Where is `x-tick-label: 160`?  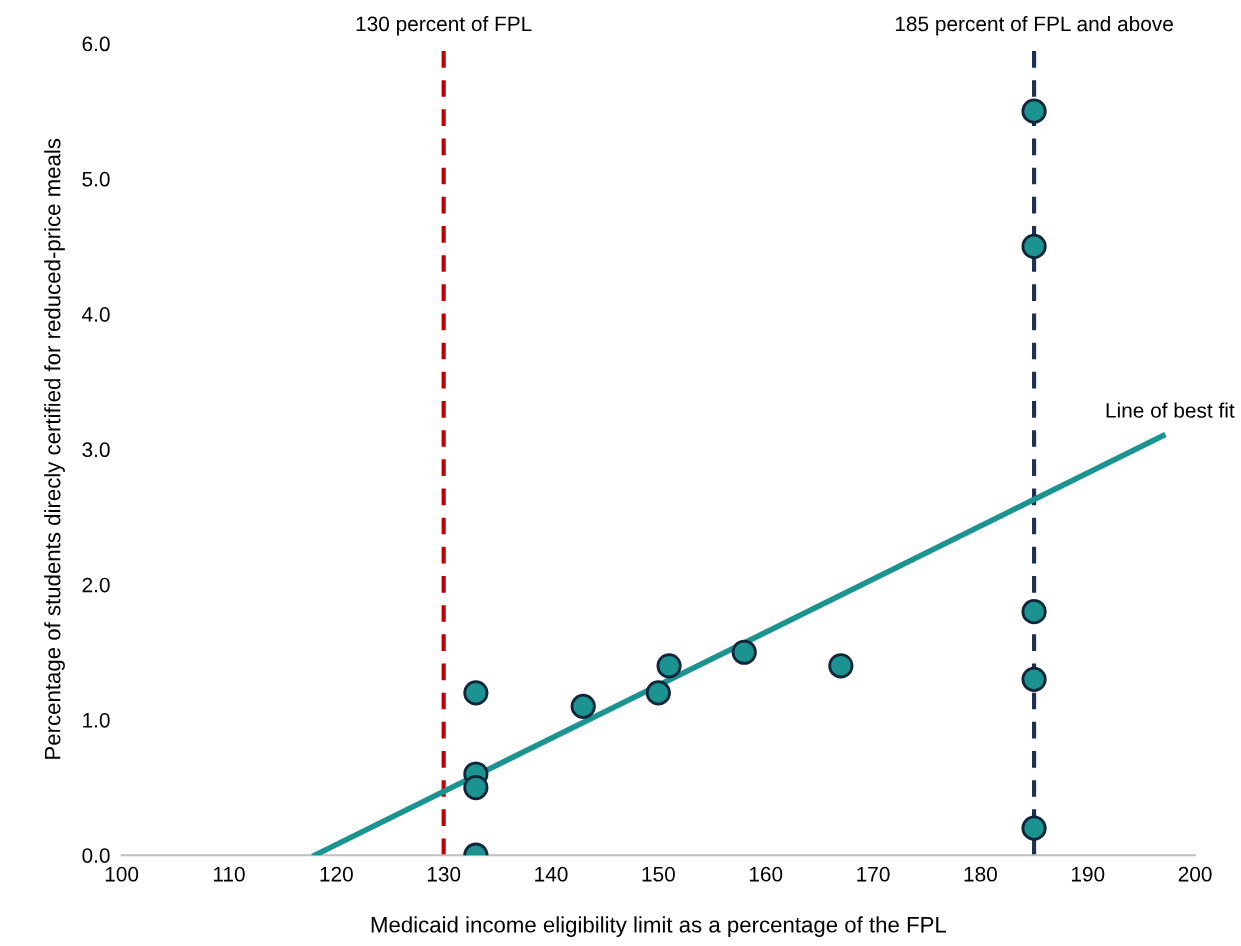
x-tick-label: 160 is located at coordinates (766, 874).